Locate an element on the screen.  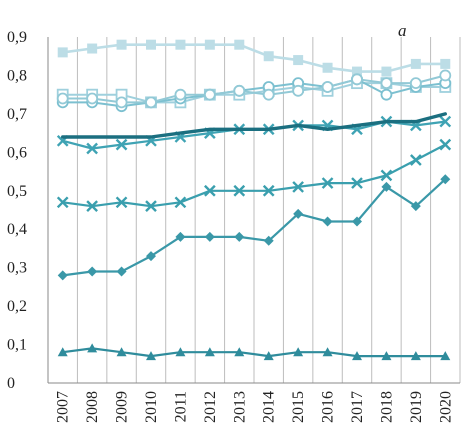
y-tick-label: 0,9 is located at coordinates (17, 37).